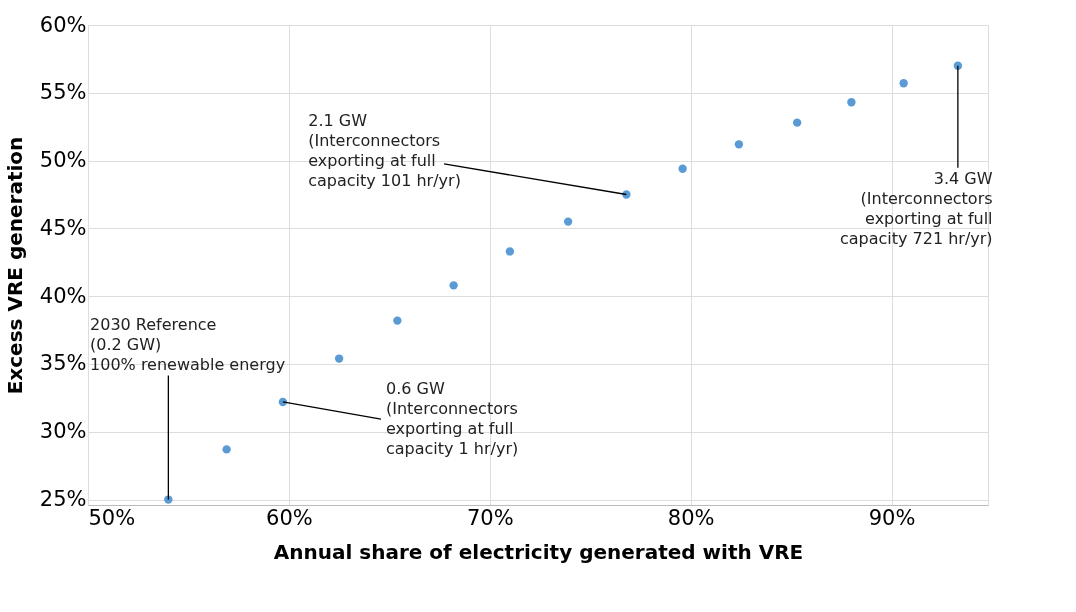 This screenshot has height=612, width=1076. I want to click on y-tick-label: 40%, so click(63, 295).